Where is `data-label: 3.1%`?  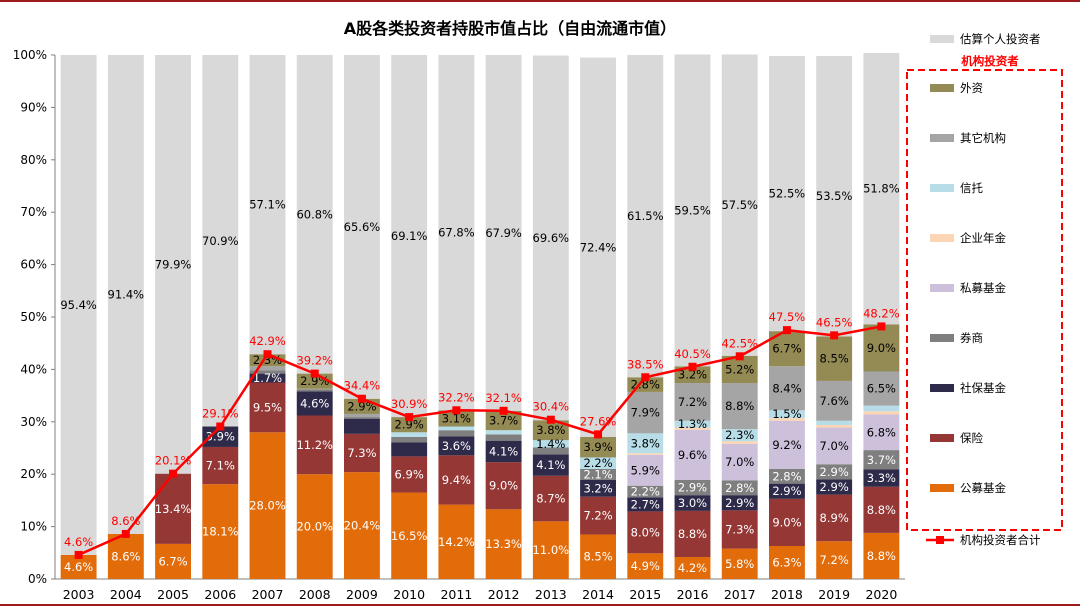 data-label: 3.1% is located at coordinates (456, 418).